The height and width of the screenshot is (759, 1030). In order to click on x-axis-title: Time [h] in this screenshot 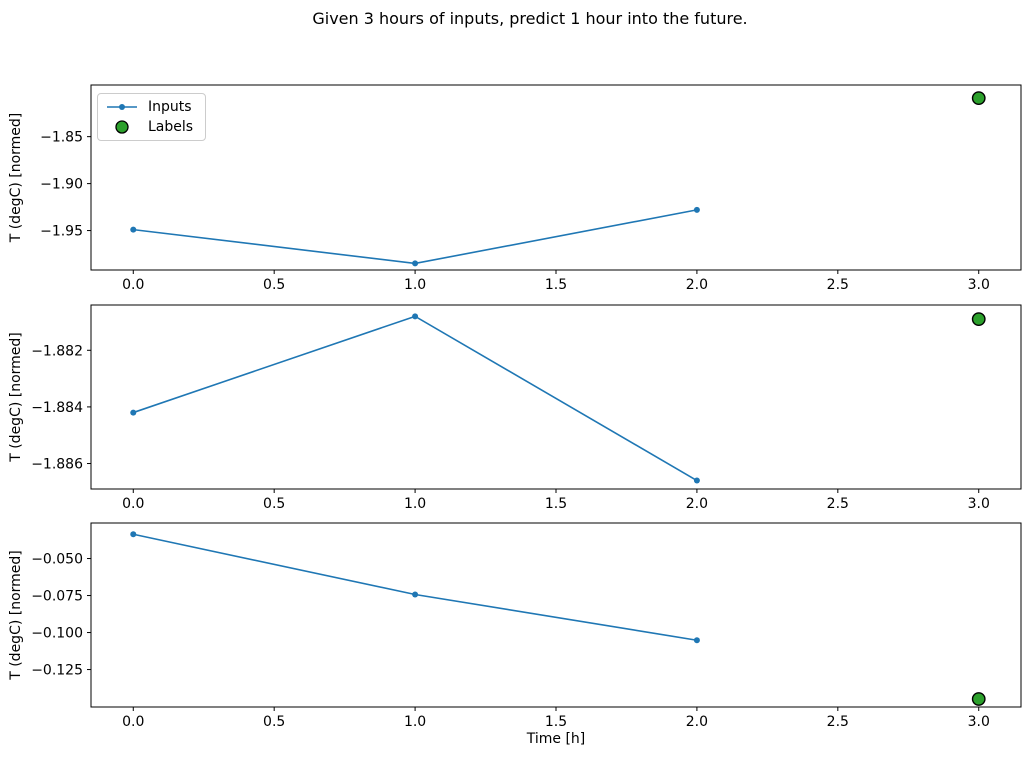, I will do `click(556, 739)`.